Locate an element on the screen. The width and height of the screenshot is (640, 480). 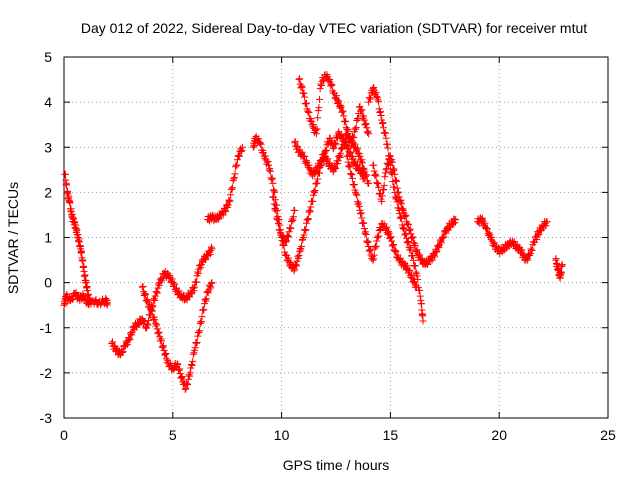
x-axis-label: GPS time / hours is located at coordinates (336, 465).